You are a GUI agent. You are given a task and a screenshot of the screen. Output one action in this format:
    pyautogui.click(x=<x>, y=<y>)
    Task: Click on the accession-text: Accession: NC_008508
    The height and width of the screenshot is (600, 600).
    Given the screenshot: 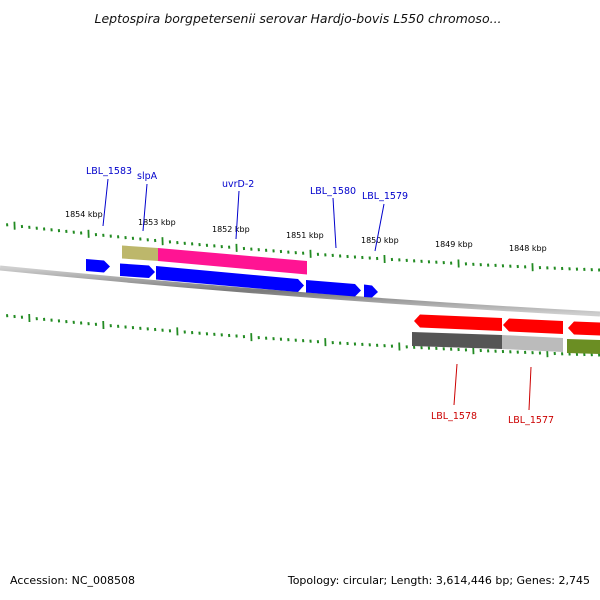 What is the action you would take?
    pyautogui.click(x=73, y=580)
    